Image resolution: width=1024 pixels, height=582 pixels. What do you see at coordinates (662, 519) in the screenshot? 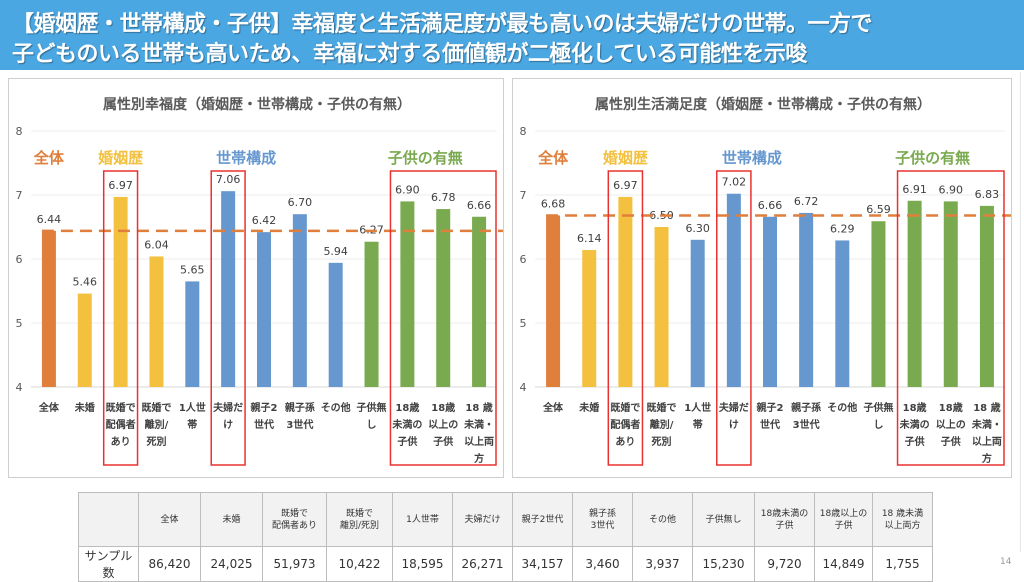
I see `sample-table-header-cell: その他` at bounding box center [662, 519].